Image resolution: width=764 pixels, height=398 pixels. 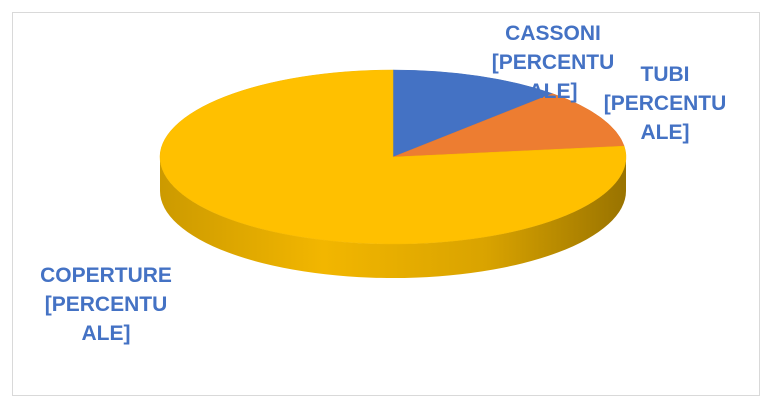 What do you see at coordinates (473, 113) in the screenshot?
I see `pie-slice-cassoni` at bounding box center [473, 113].